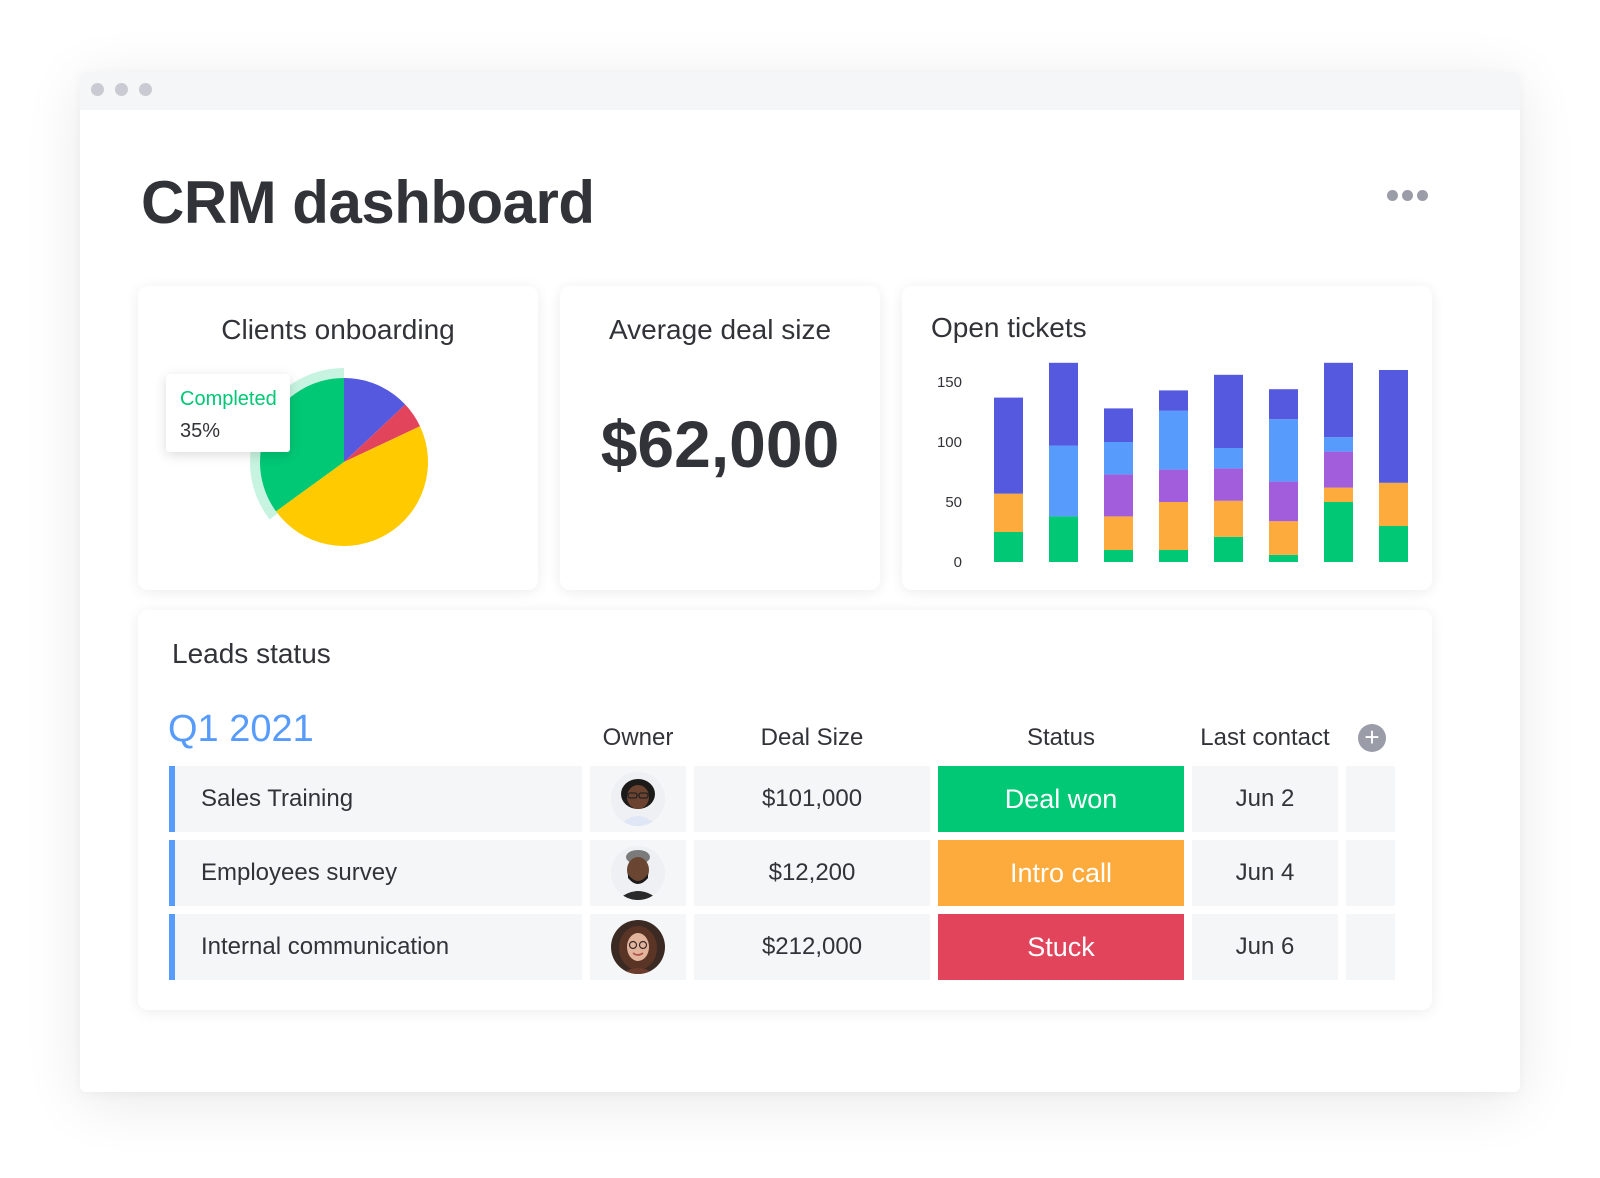 This screenshot has width=1600, height=1178. I want to click on deal-size-cell: $212,000, so click(812, 947).